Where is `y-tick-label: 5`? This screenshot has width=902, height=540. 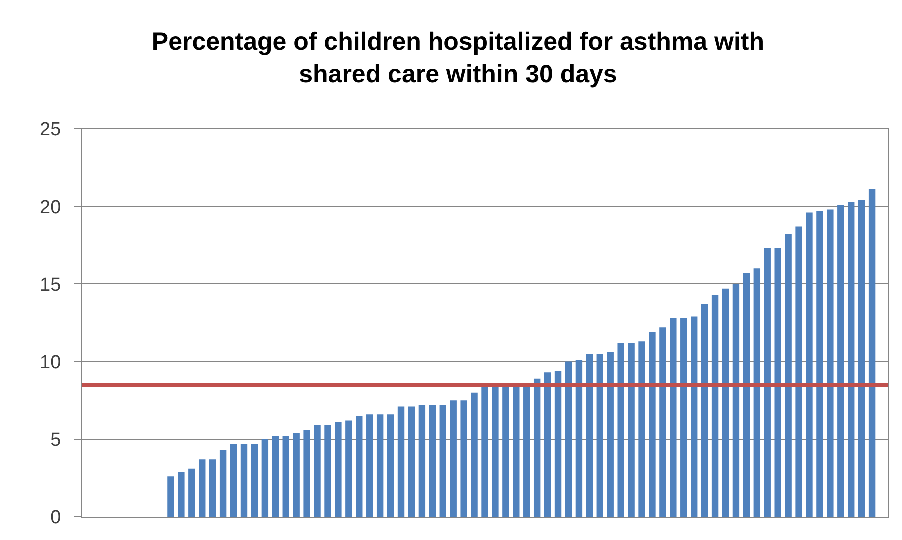 y-tick-label: 5 is located at coordinates (56, 441).